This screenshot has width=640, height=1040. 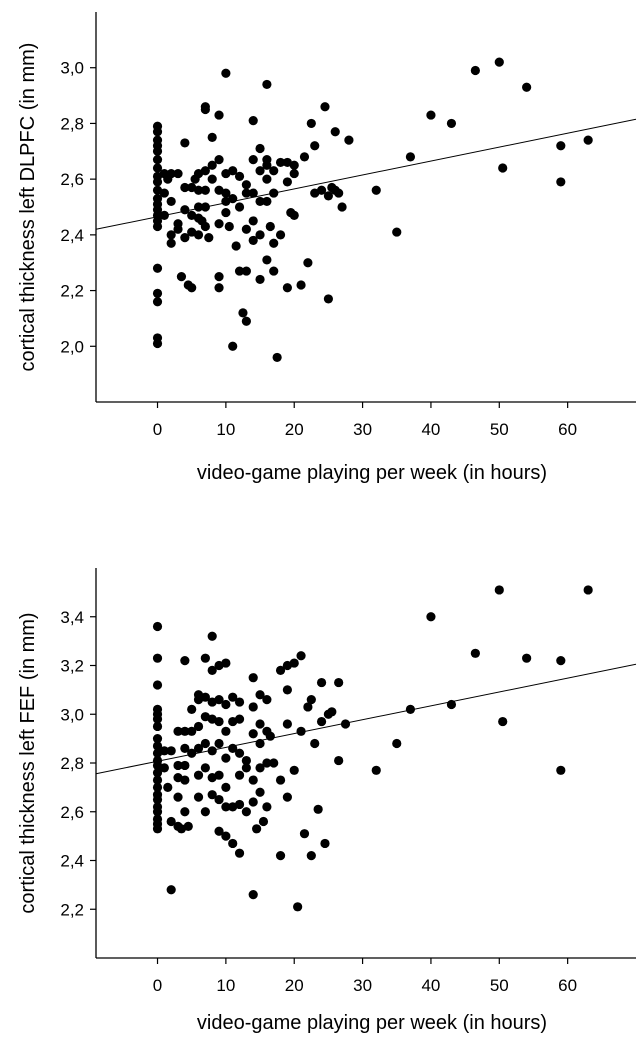 I want to click on y-tick-label: 2,4, so click(x=72, y=235).